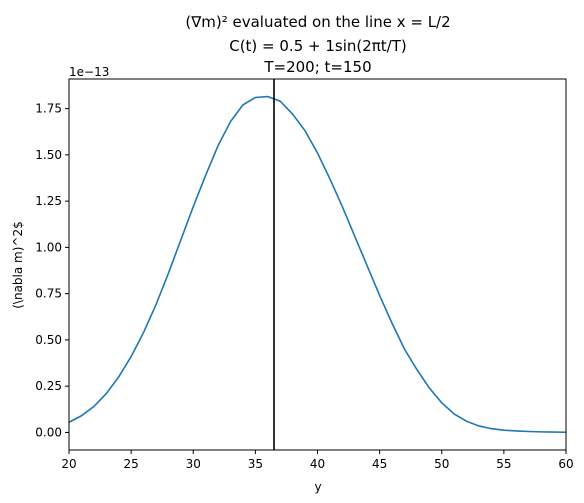 The width and height of the screenshot is (584, 503). Describe the element at coordinates (317, 464) in the screenshot. I see `x-tick-label: 40` at that location.